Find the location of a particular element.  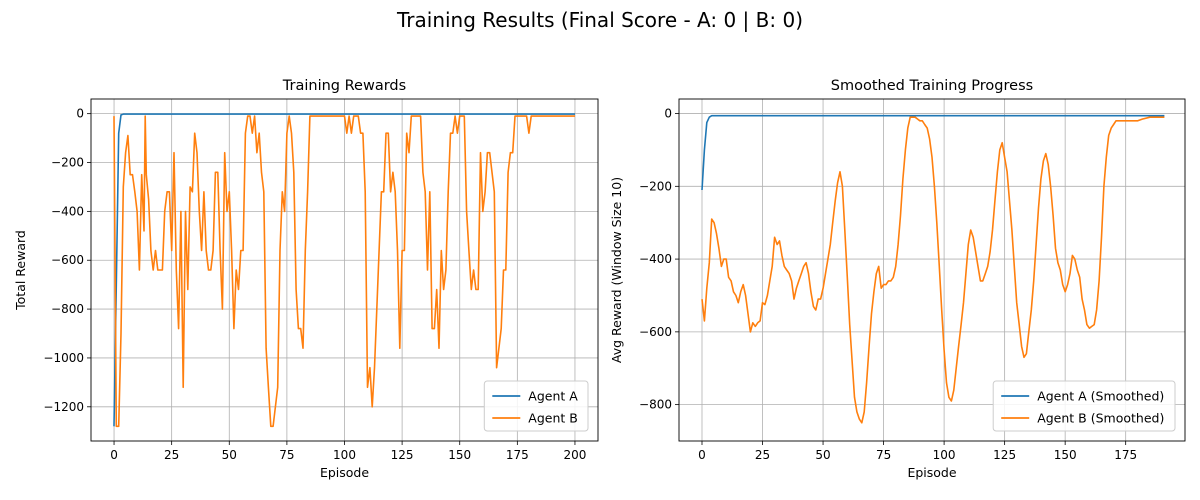

chart0-xtick-label: 75 is located at coordinates (286, 455).